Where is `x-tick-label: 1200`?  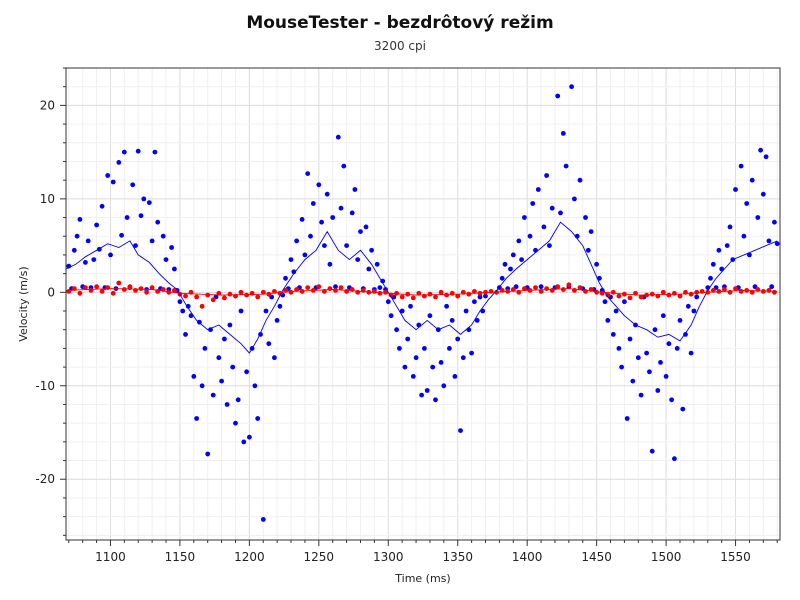 x-tick-label: 1200 is located at coordinates (249, 557).